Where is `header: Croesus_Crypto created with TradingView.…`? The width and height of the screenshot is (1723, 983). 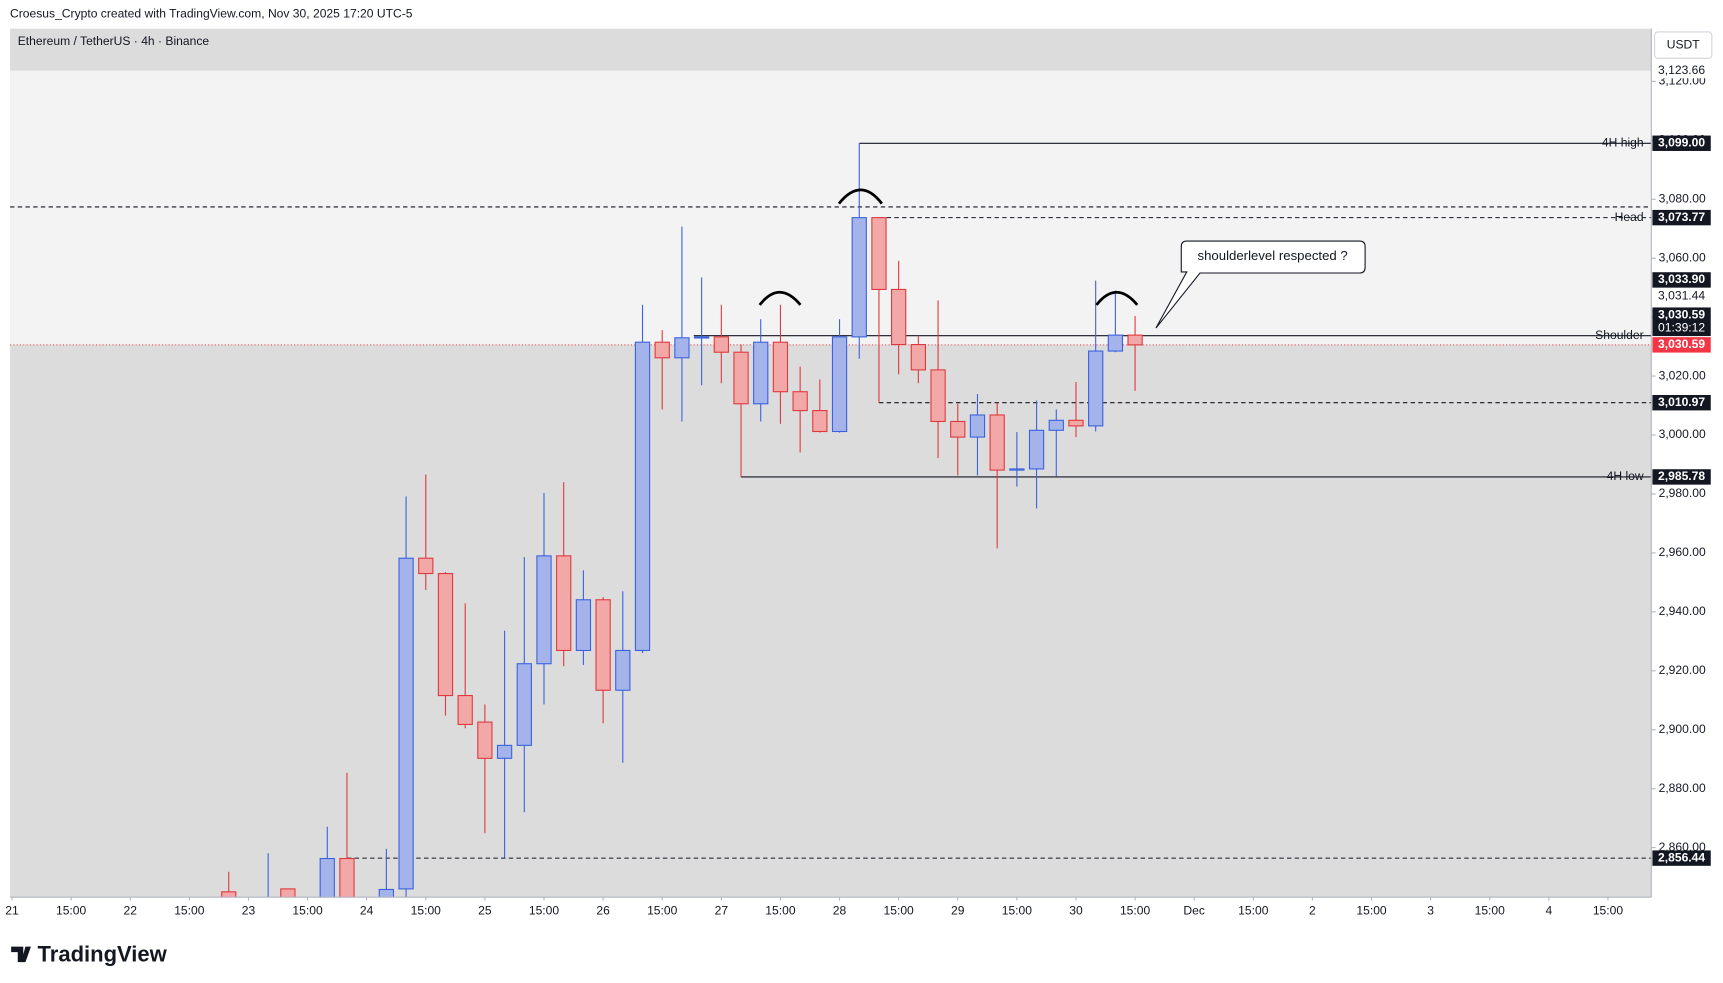 header: Croesus_Crypto created with TradingView.… is located at coordinates (211, 14).